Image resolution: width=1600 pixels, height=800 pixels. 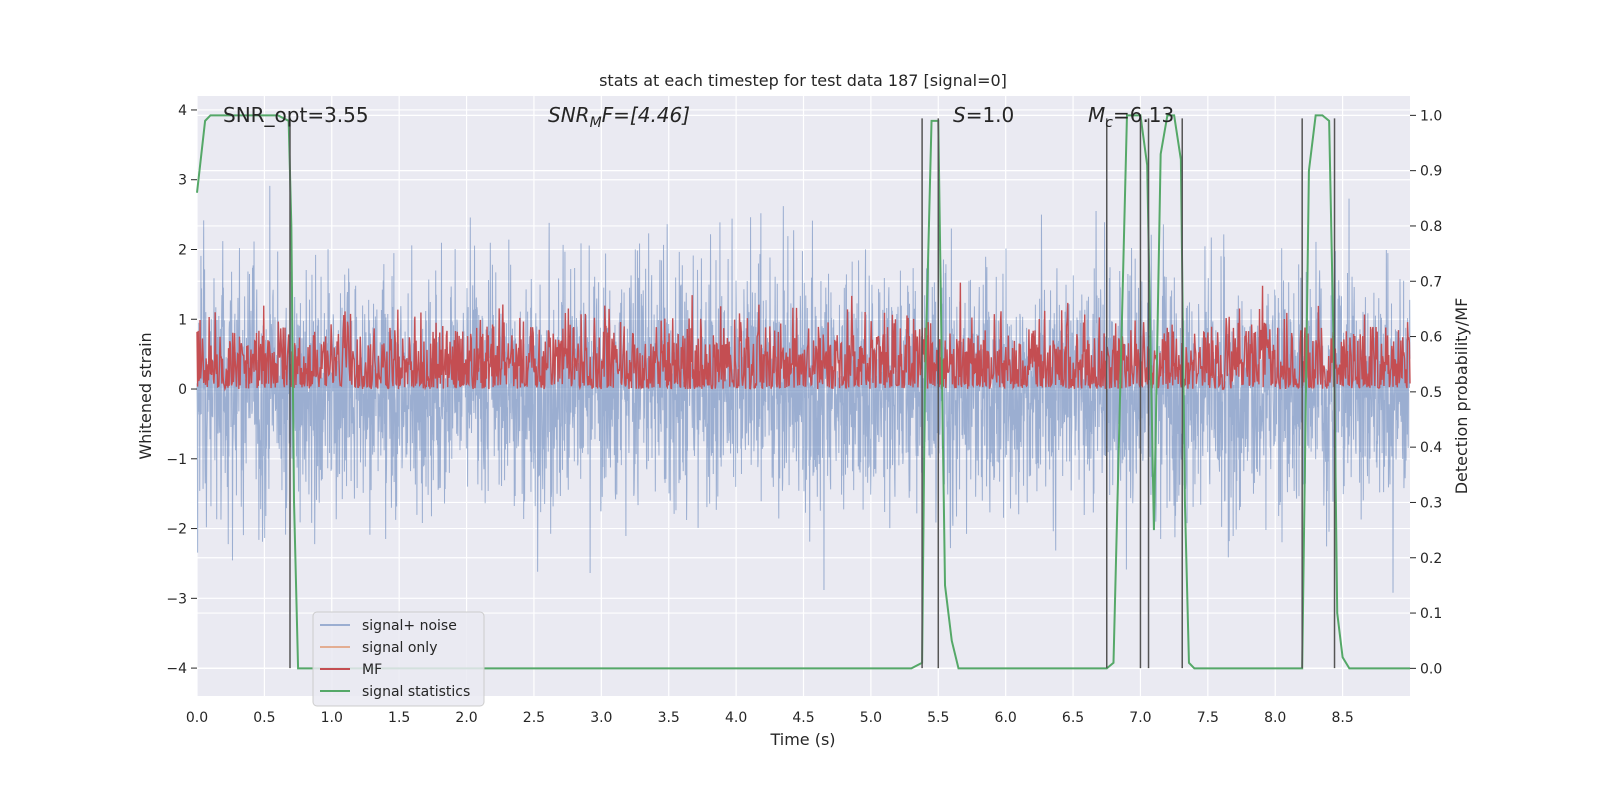 What do you see at coordinates (1431, 559) in the screenshot?
I see `y2-tick-label: 0.2` at bounding box center [1431, 559].